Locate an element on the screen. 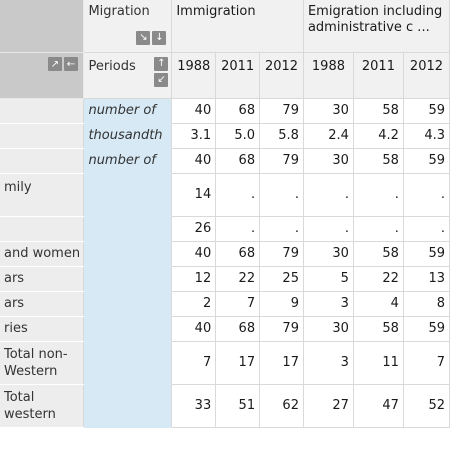  periods-dimension-header: Periods ↑ ↙ is located at coordinates (128, 75).